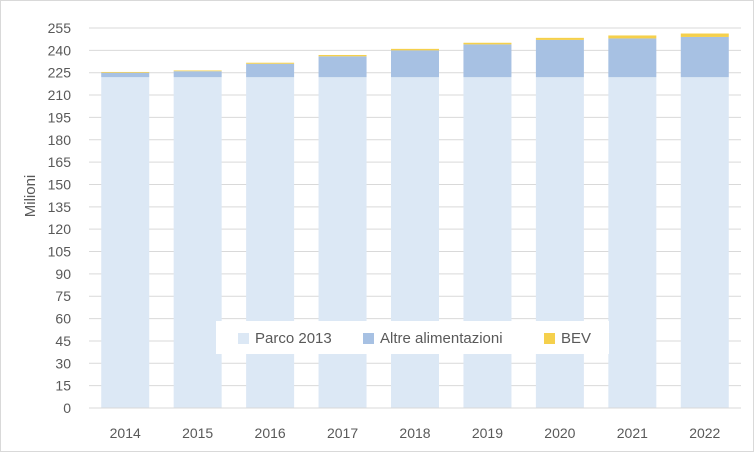  What do you see at coordinates (293, 338) in the screenshot?
I see `legend-label: Parco 2013` at bounding box center [293, 338].